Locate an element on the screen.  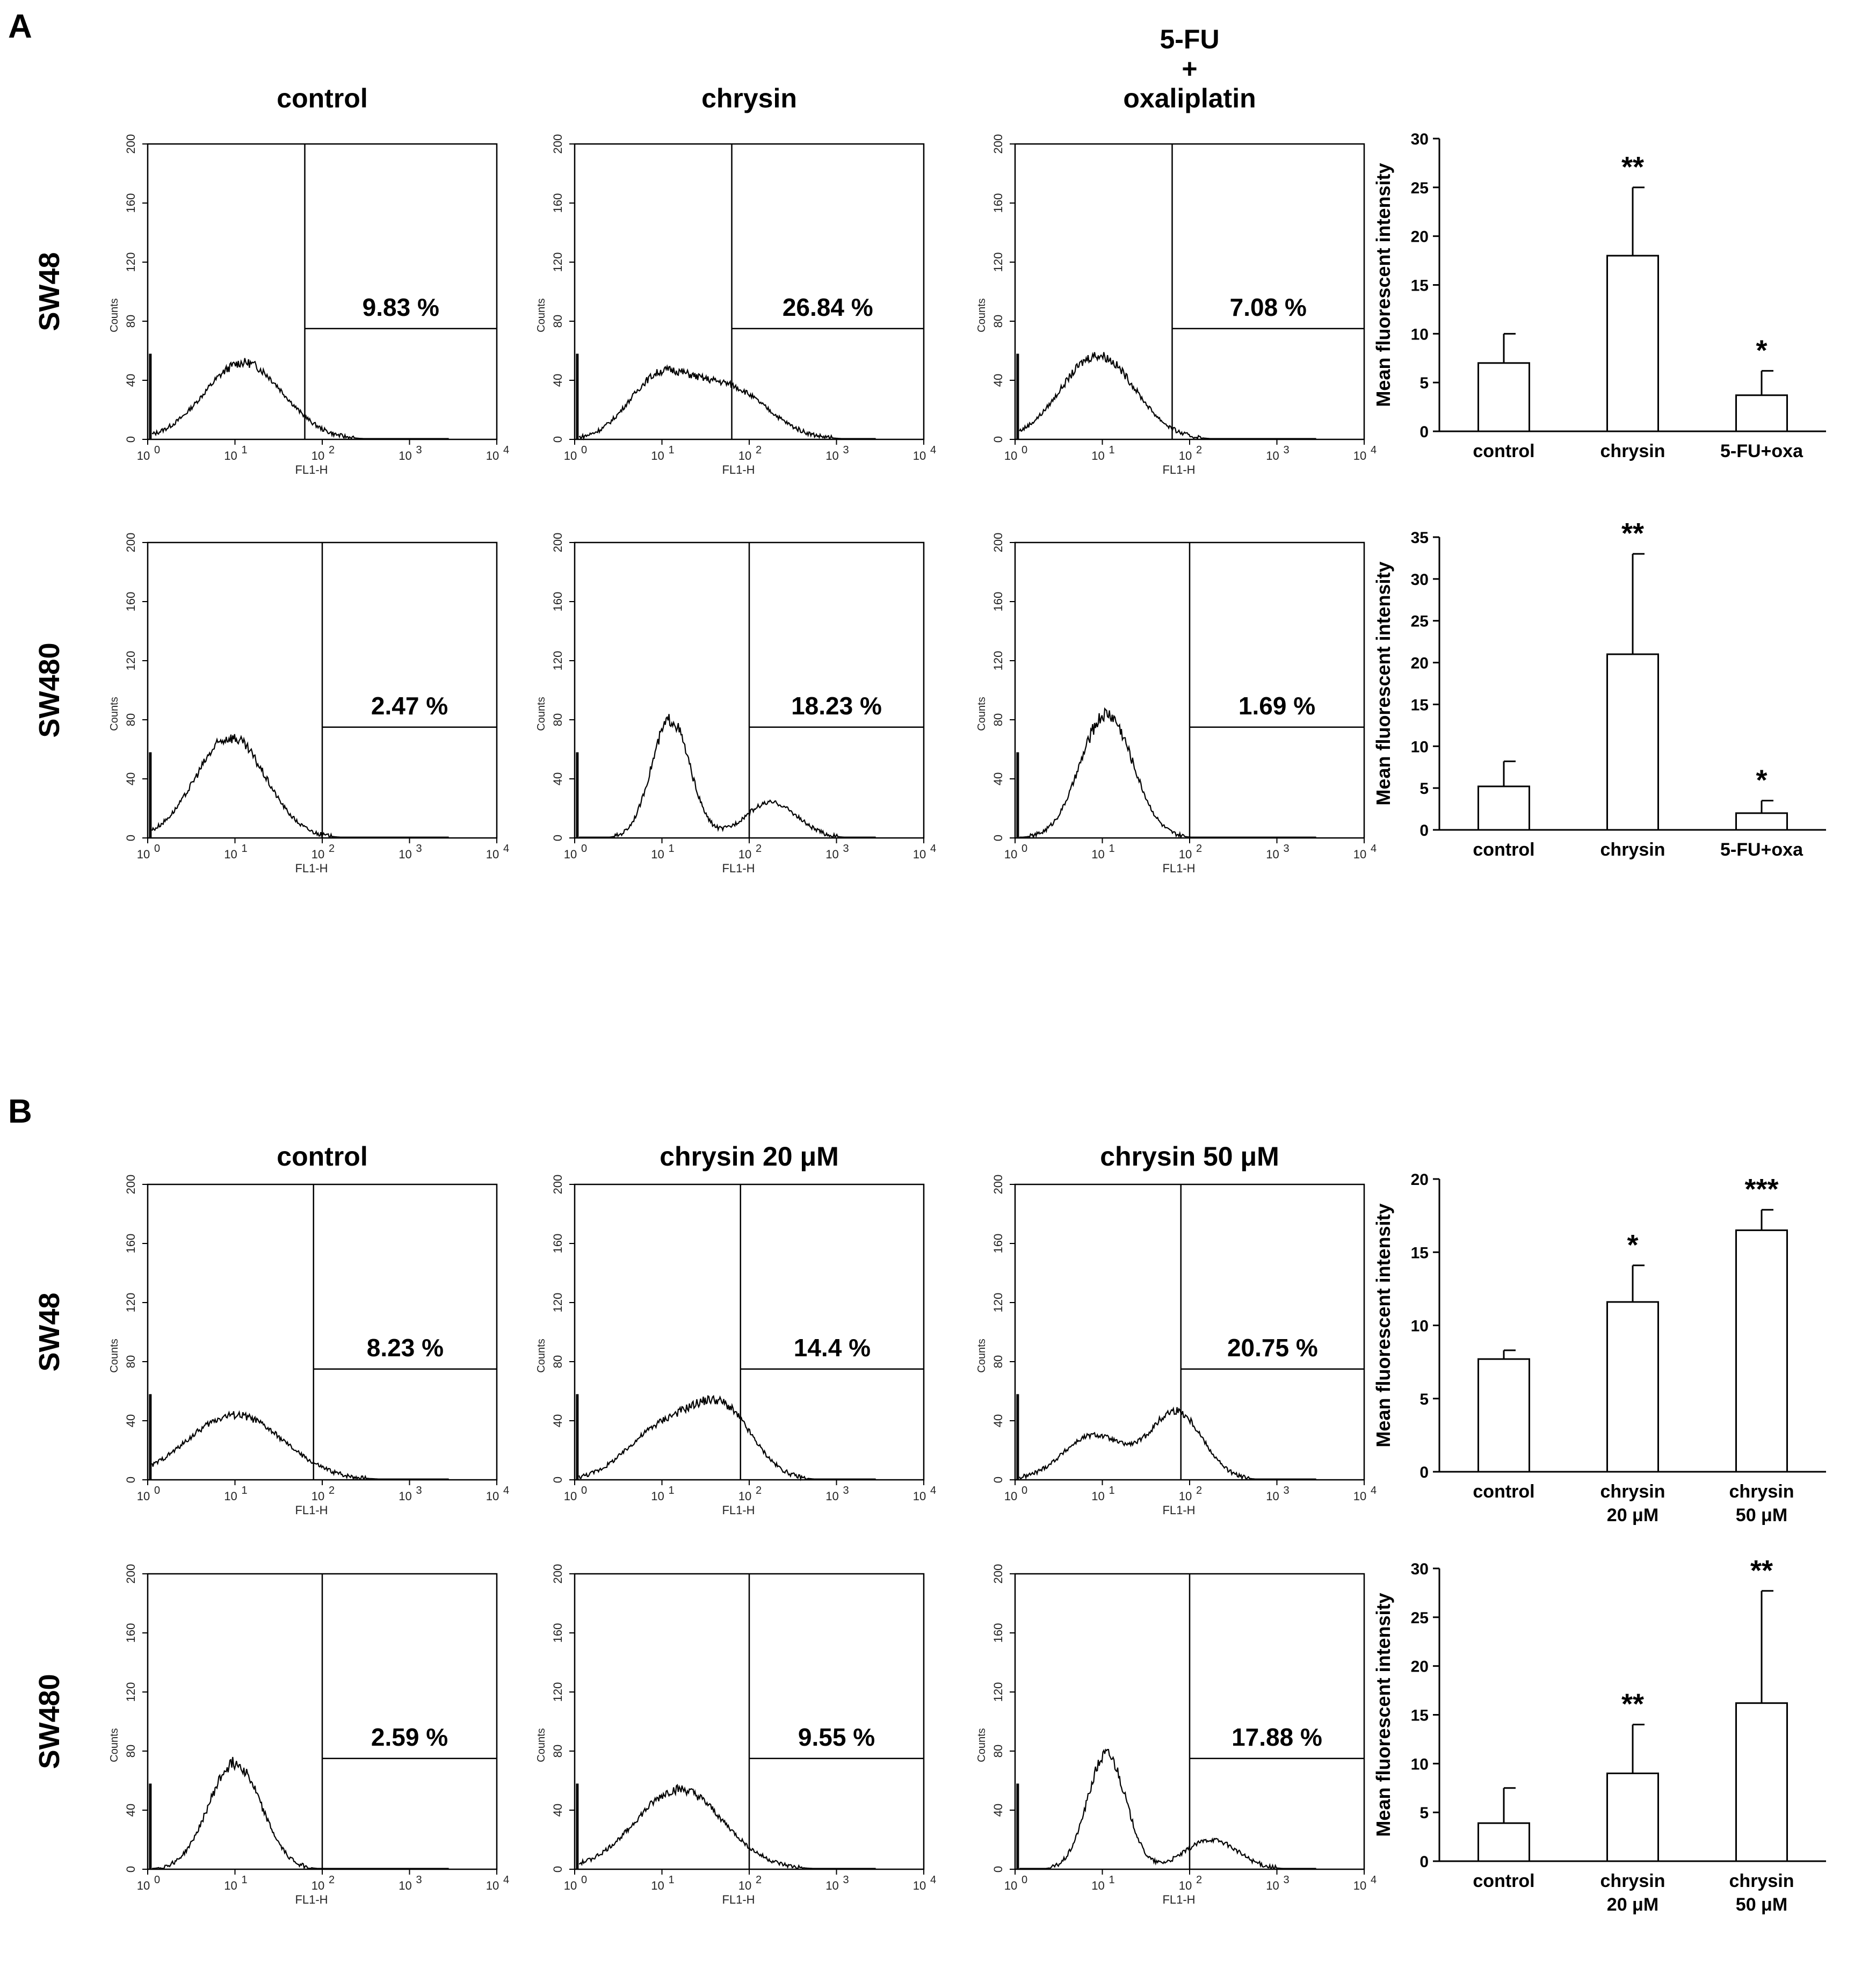
significance-marker: ** is located at coordinates (1761, 1570).